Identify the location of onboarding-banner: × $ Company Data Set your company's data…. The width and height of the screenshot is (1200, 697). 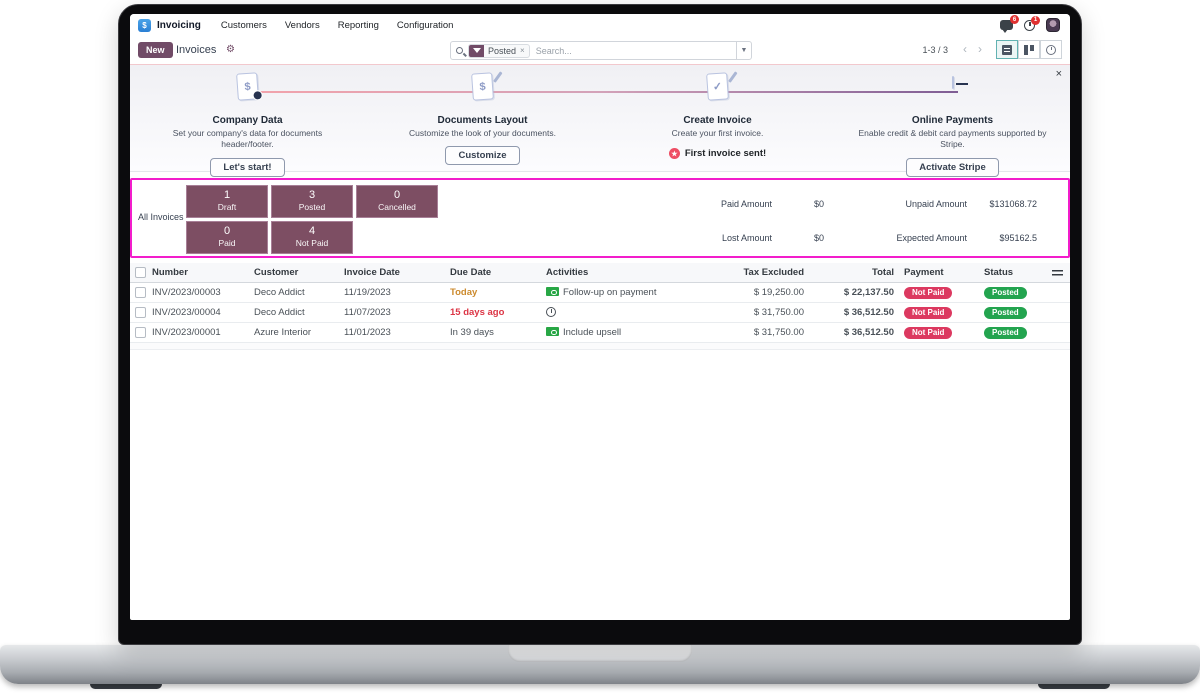
(600, 120).